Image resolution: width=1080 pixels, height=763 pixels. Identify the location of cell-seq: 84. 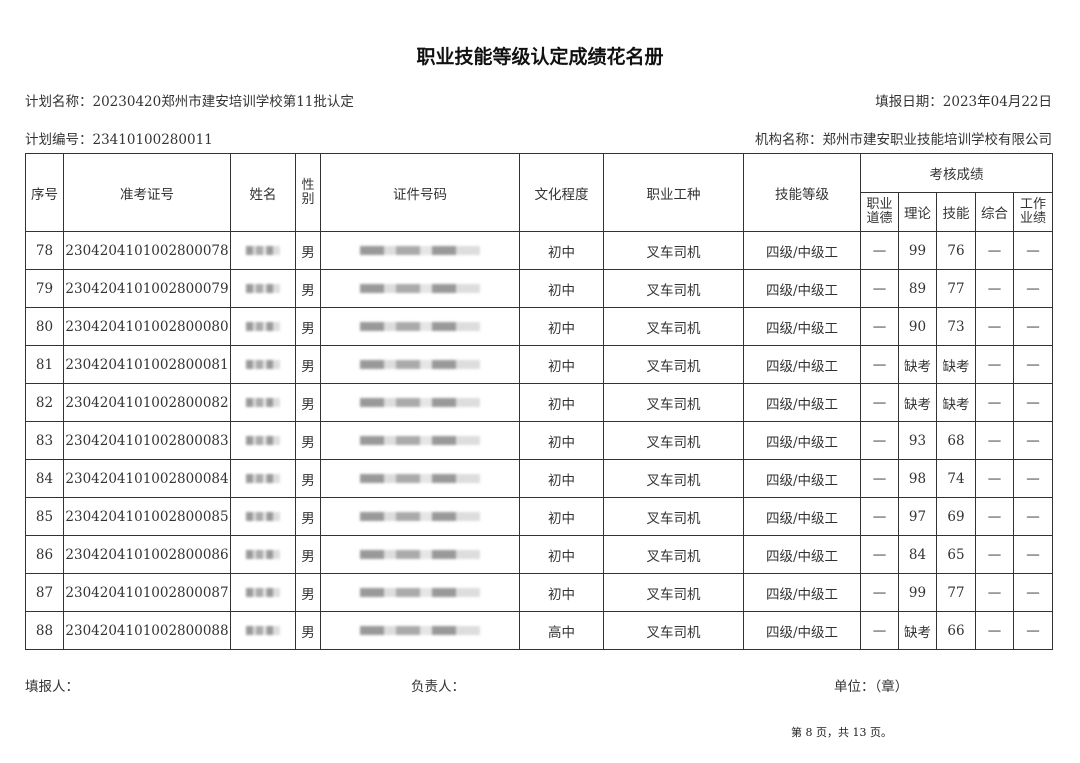
(44, 478).